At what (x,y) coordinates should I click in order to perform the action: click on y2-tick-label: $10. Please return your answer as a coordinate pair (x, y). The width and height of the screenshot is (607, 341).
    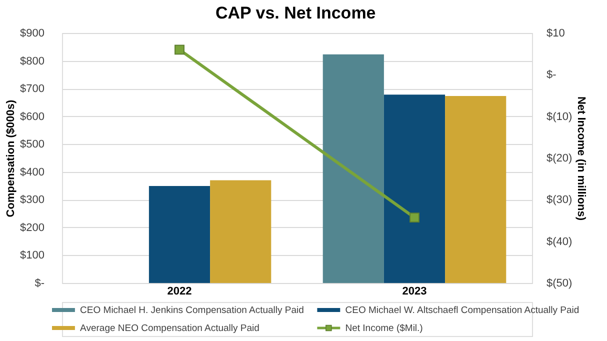
    Looking at the image, I should click on (555, 34).